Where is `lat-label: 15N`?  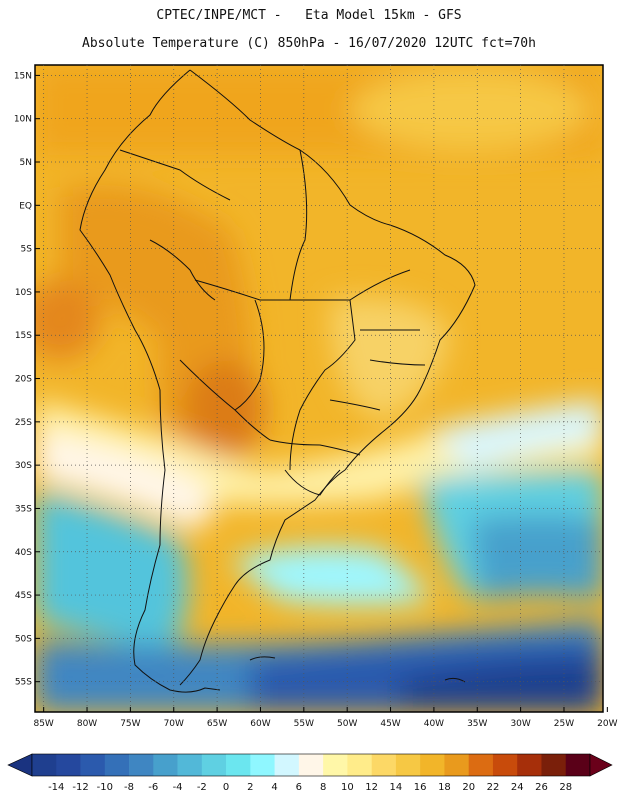
lat-label: 15N is located at coordinates (23, 76).